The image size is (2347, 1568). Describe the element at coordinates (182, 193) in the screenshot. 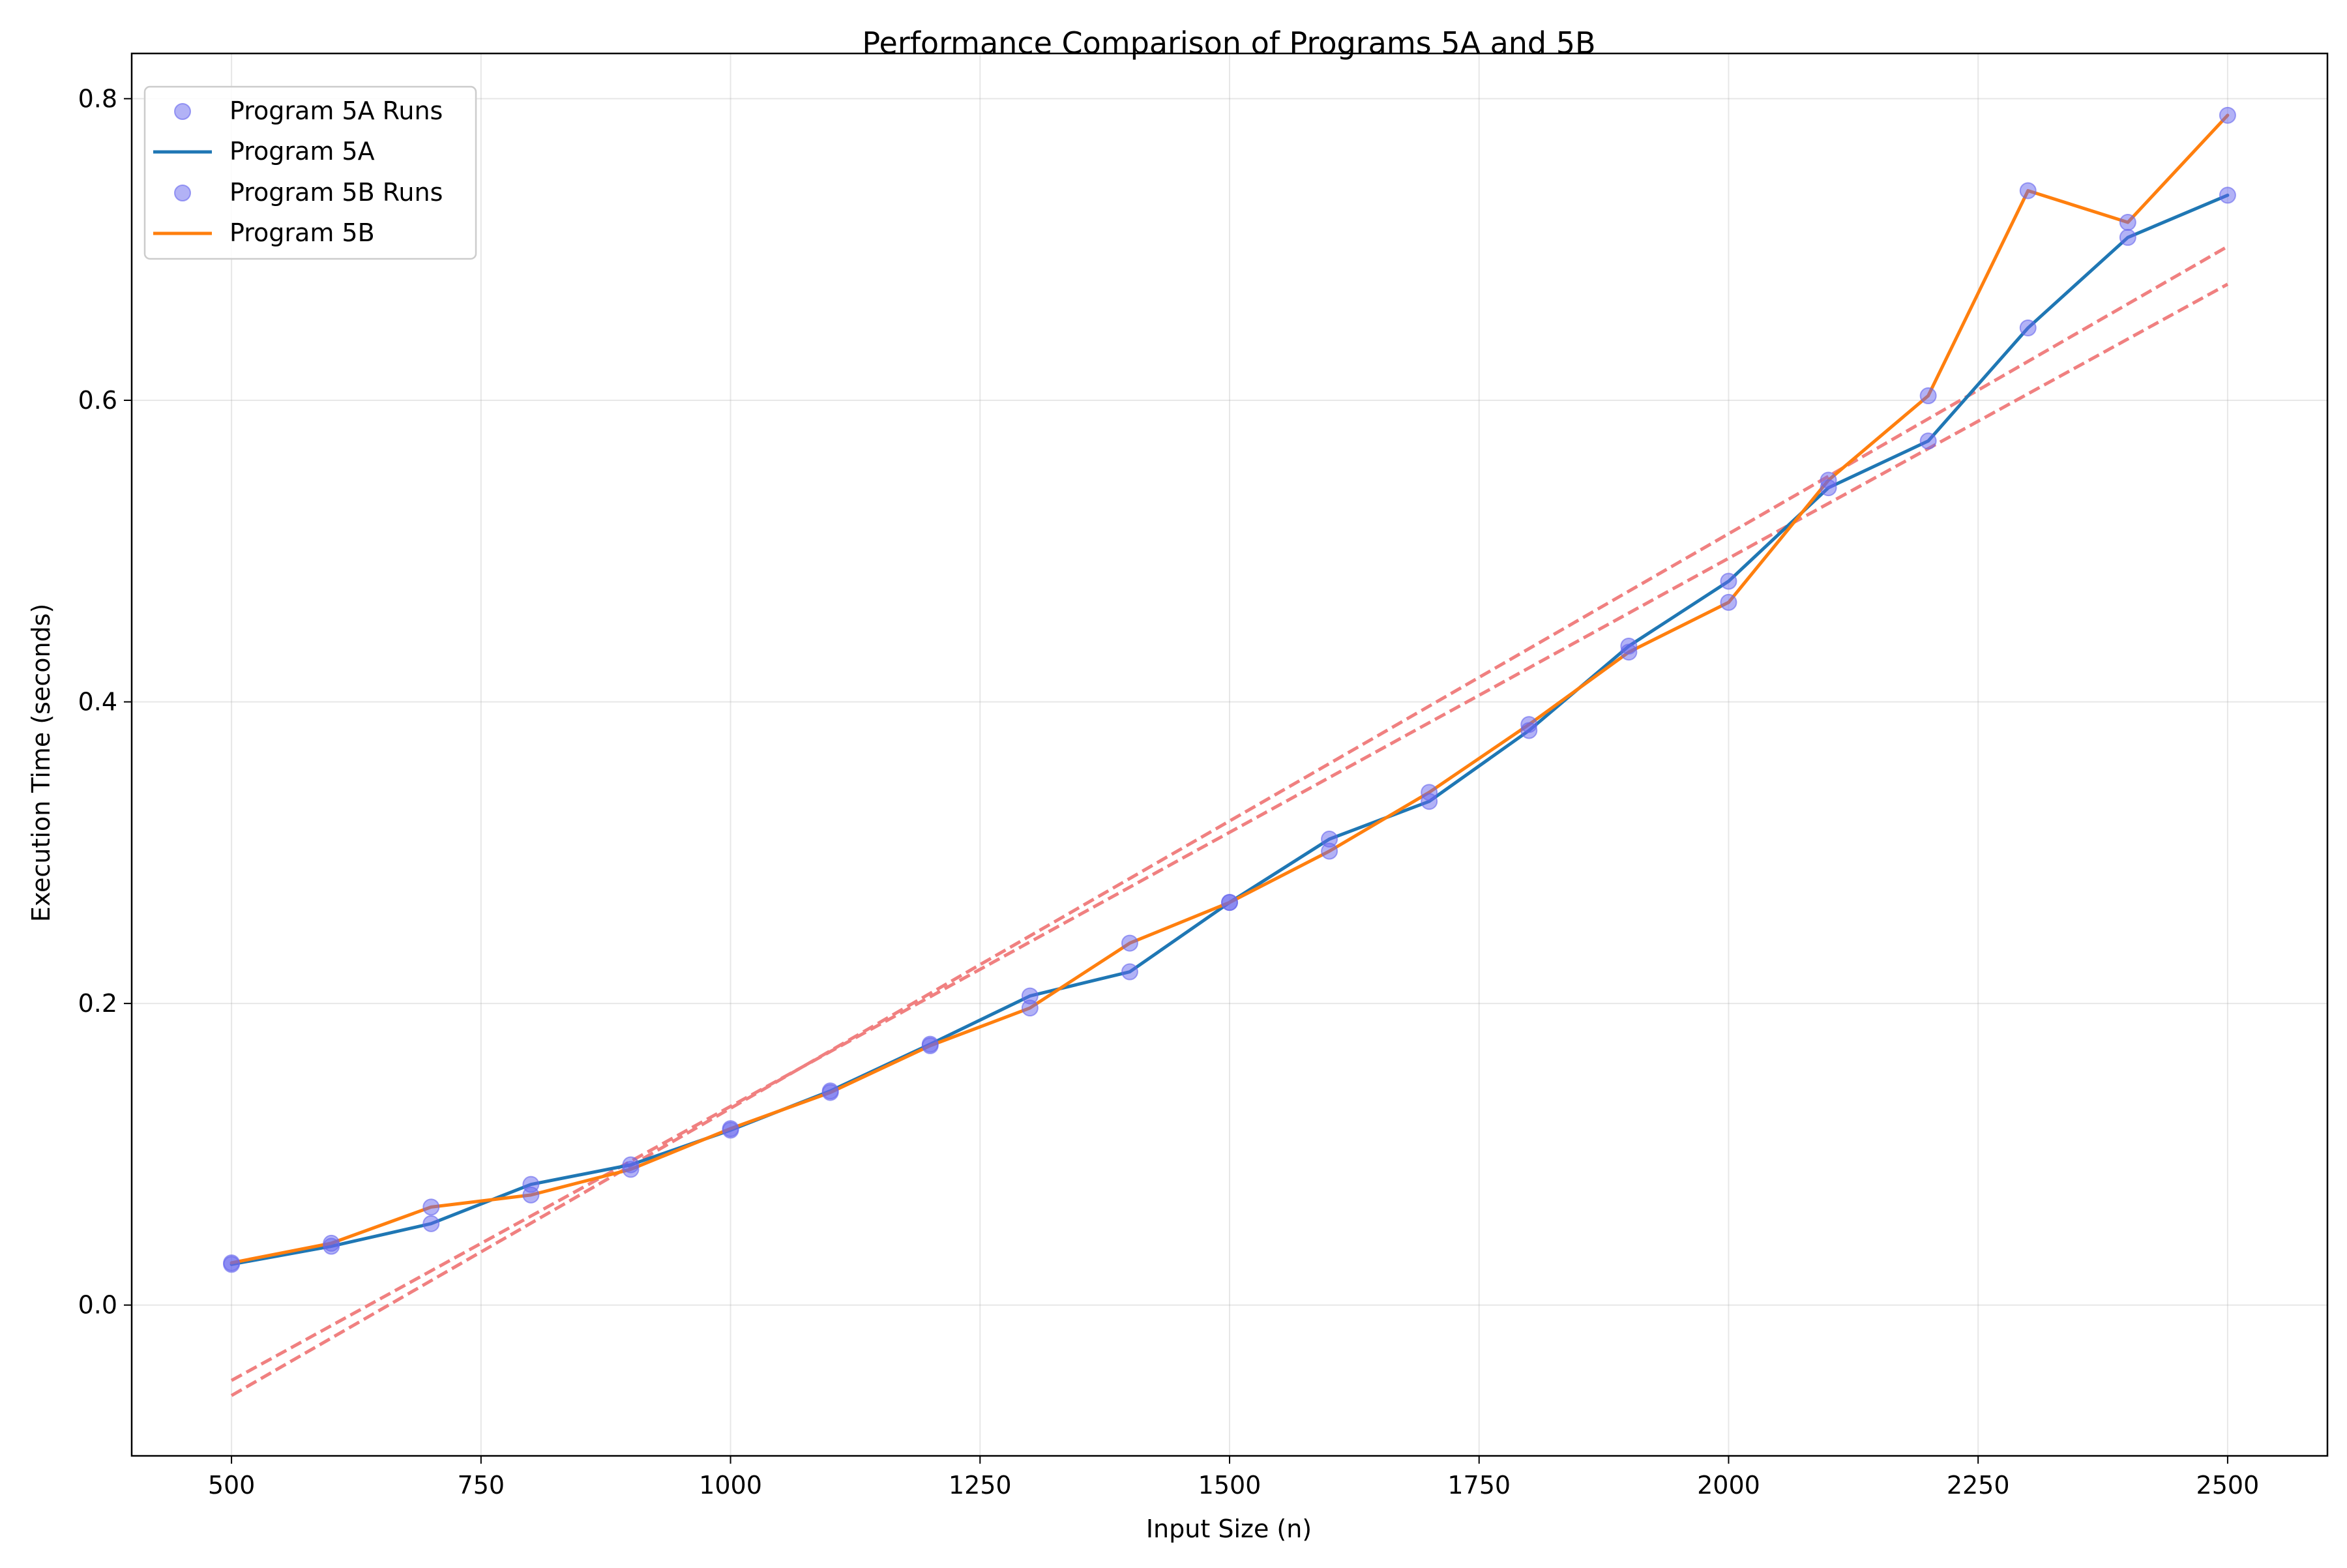

I see `legend-marker-5b-runs` at that location.